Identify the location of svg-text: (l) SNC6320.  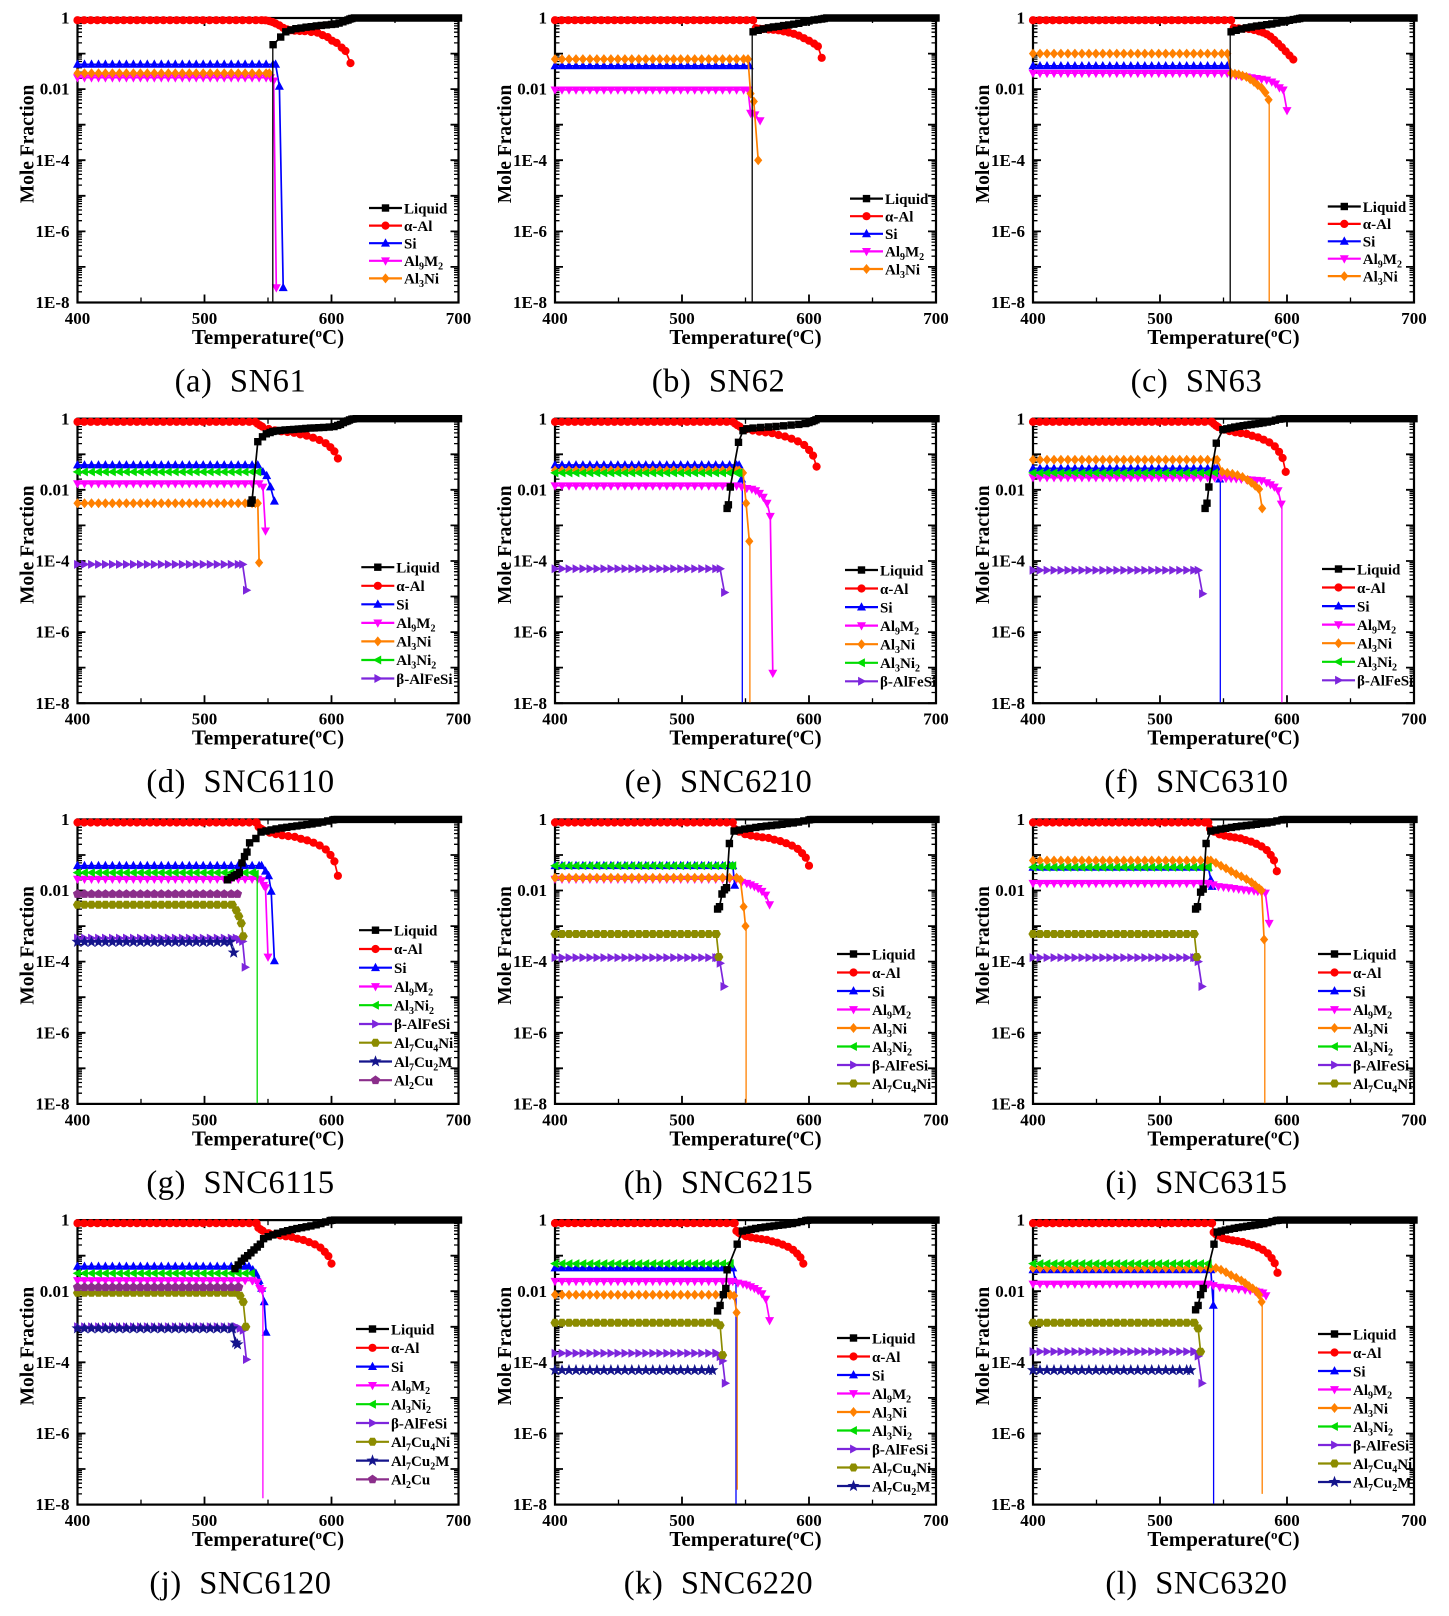
(1196, 1584).